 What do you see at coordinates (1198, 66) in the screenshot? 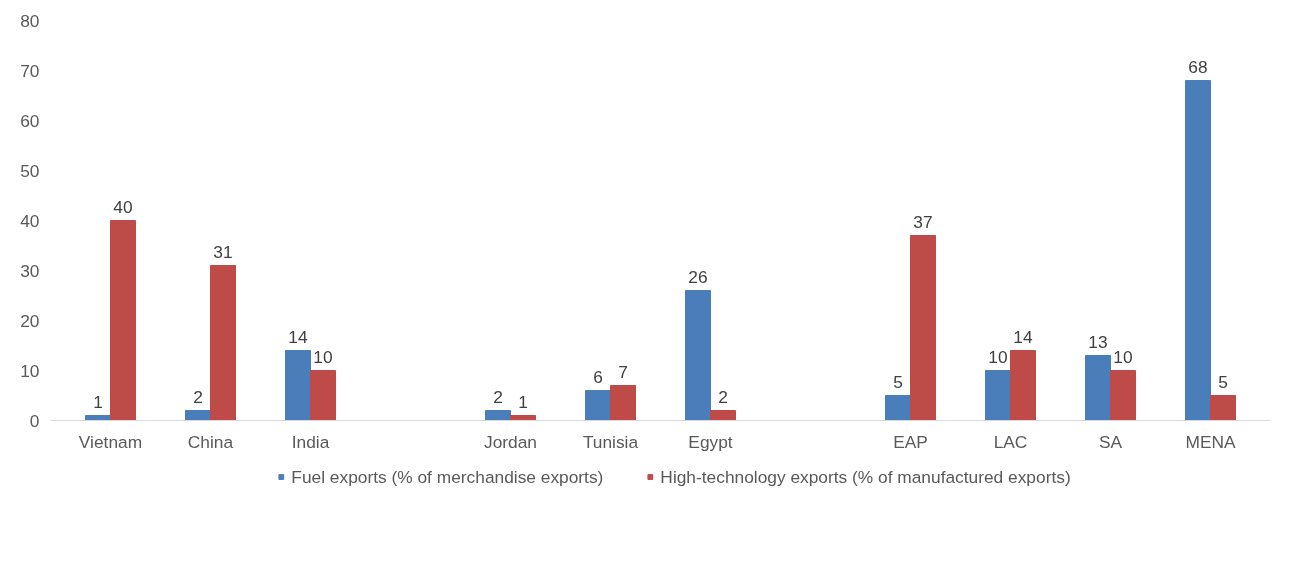
I see `data-label: 68` at bounding box center [1198, 66].